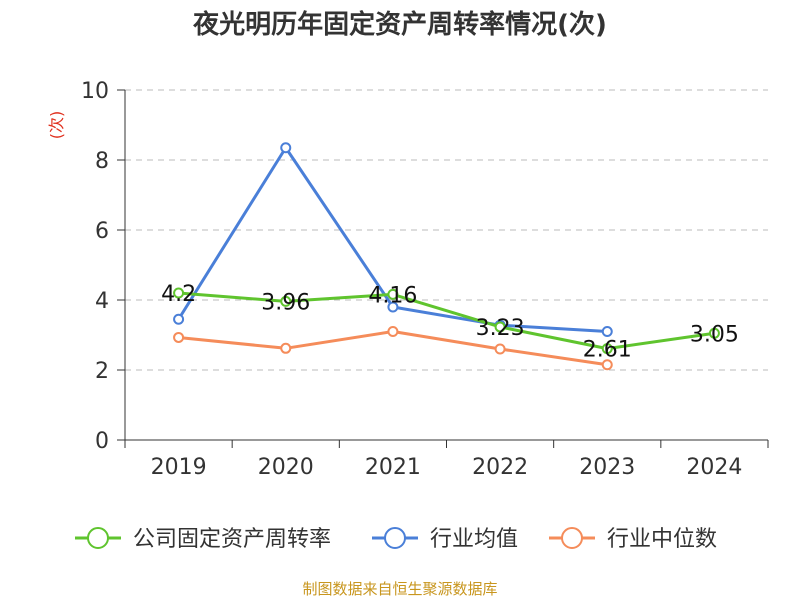 This screenshot has height=600, width=800. I want to click on data-label: 3.96, so click(285, 302).